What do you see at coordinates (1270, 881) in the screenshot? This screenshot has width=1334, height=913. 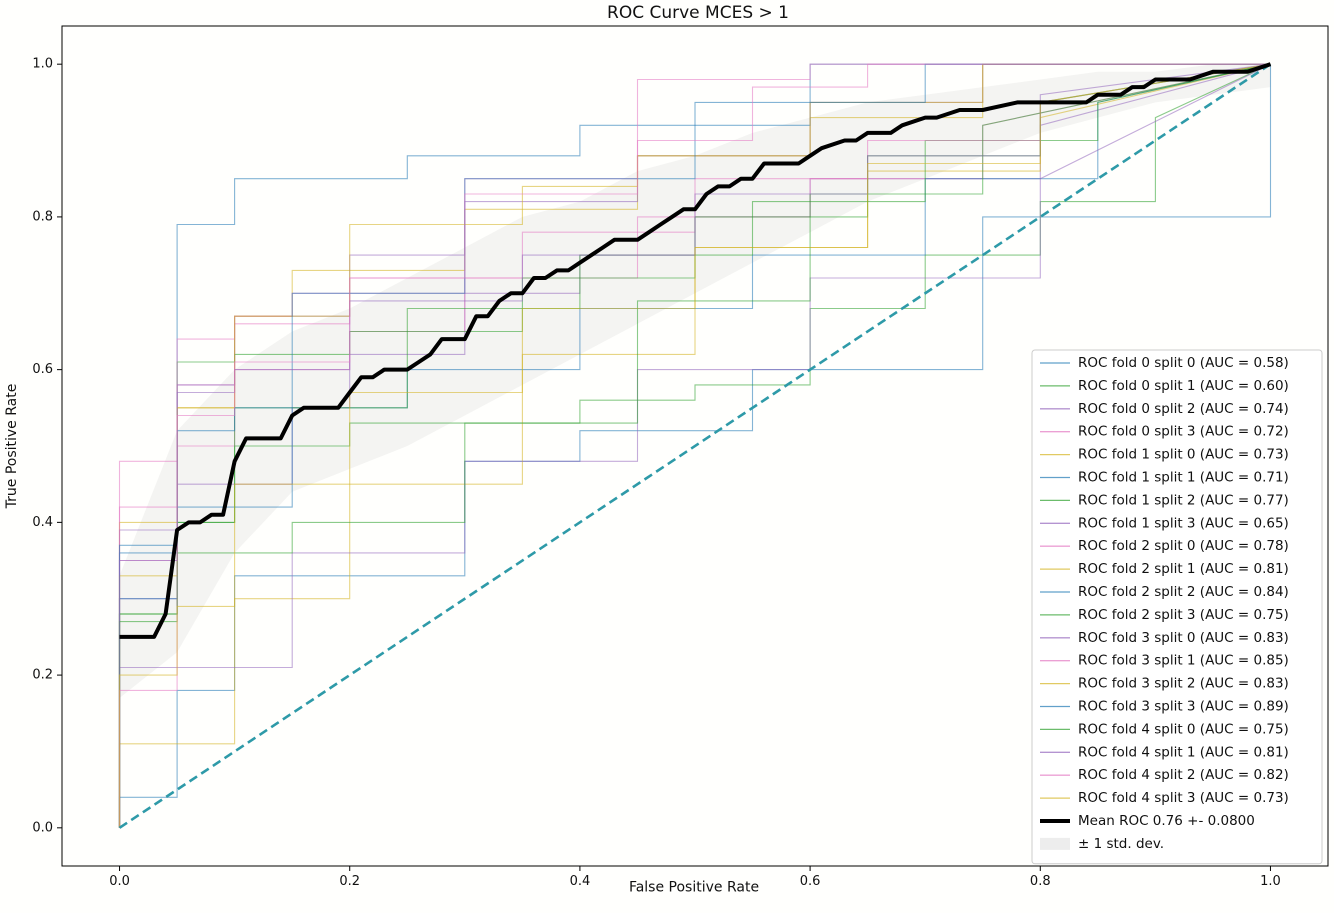 I see `x-tick-label: 1.0` at bounding box center [1270, 881].